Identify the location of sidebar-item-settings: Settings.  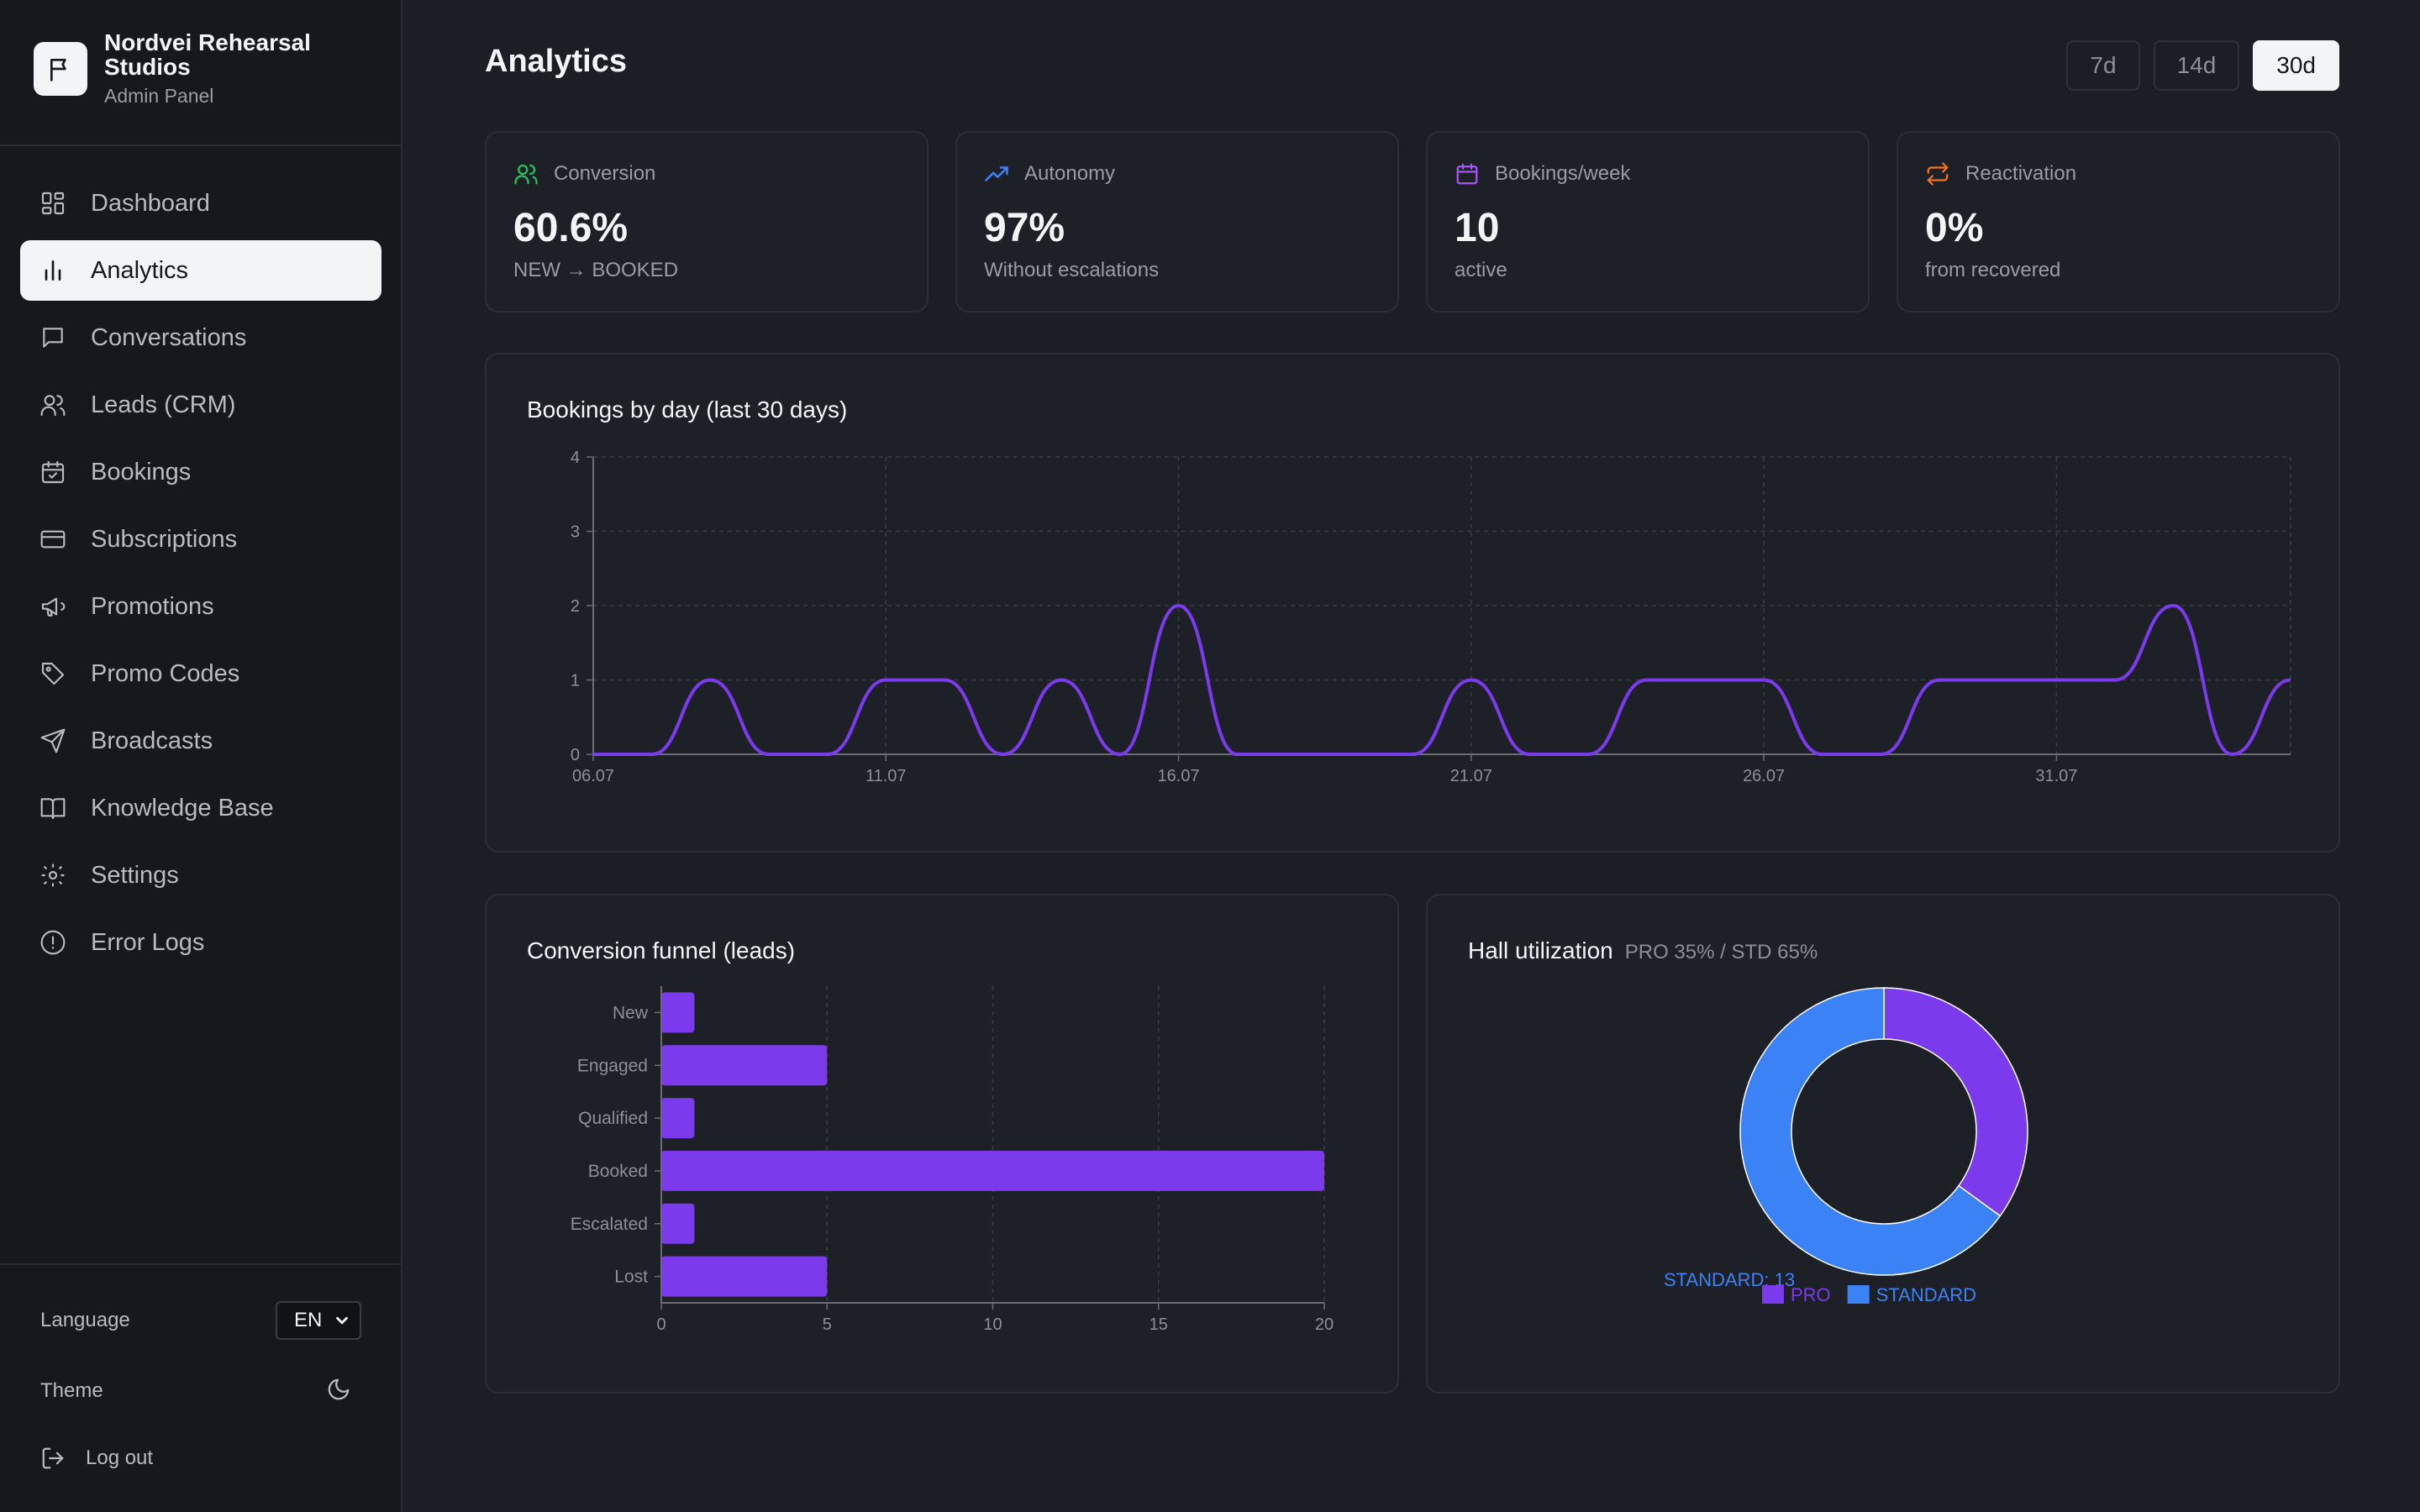
(200, 875).